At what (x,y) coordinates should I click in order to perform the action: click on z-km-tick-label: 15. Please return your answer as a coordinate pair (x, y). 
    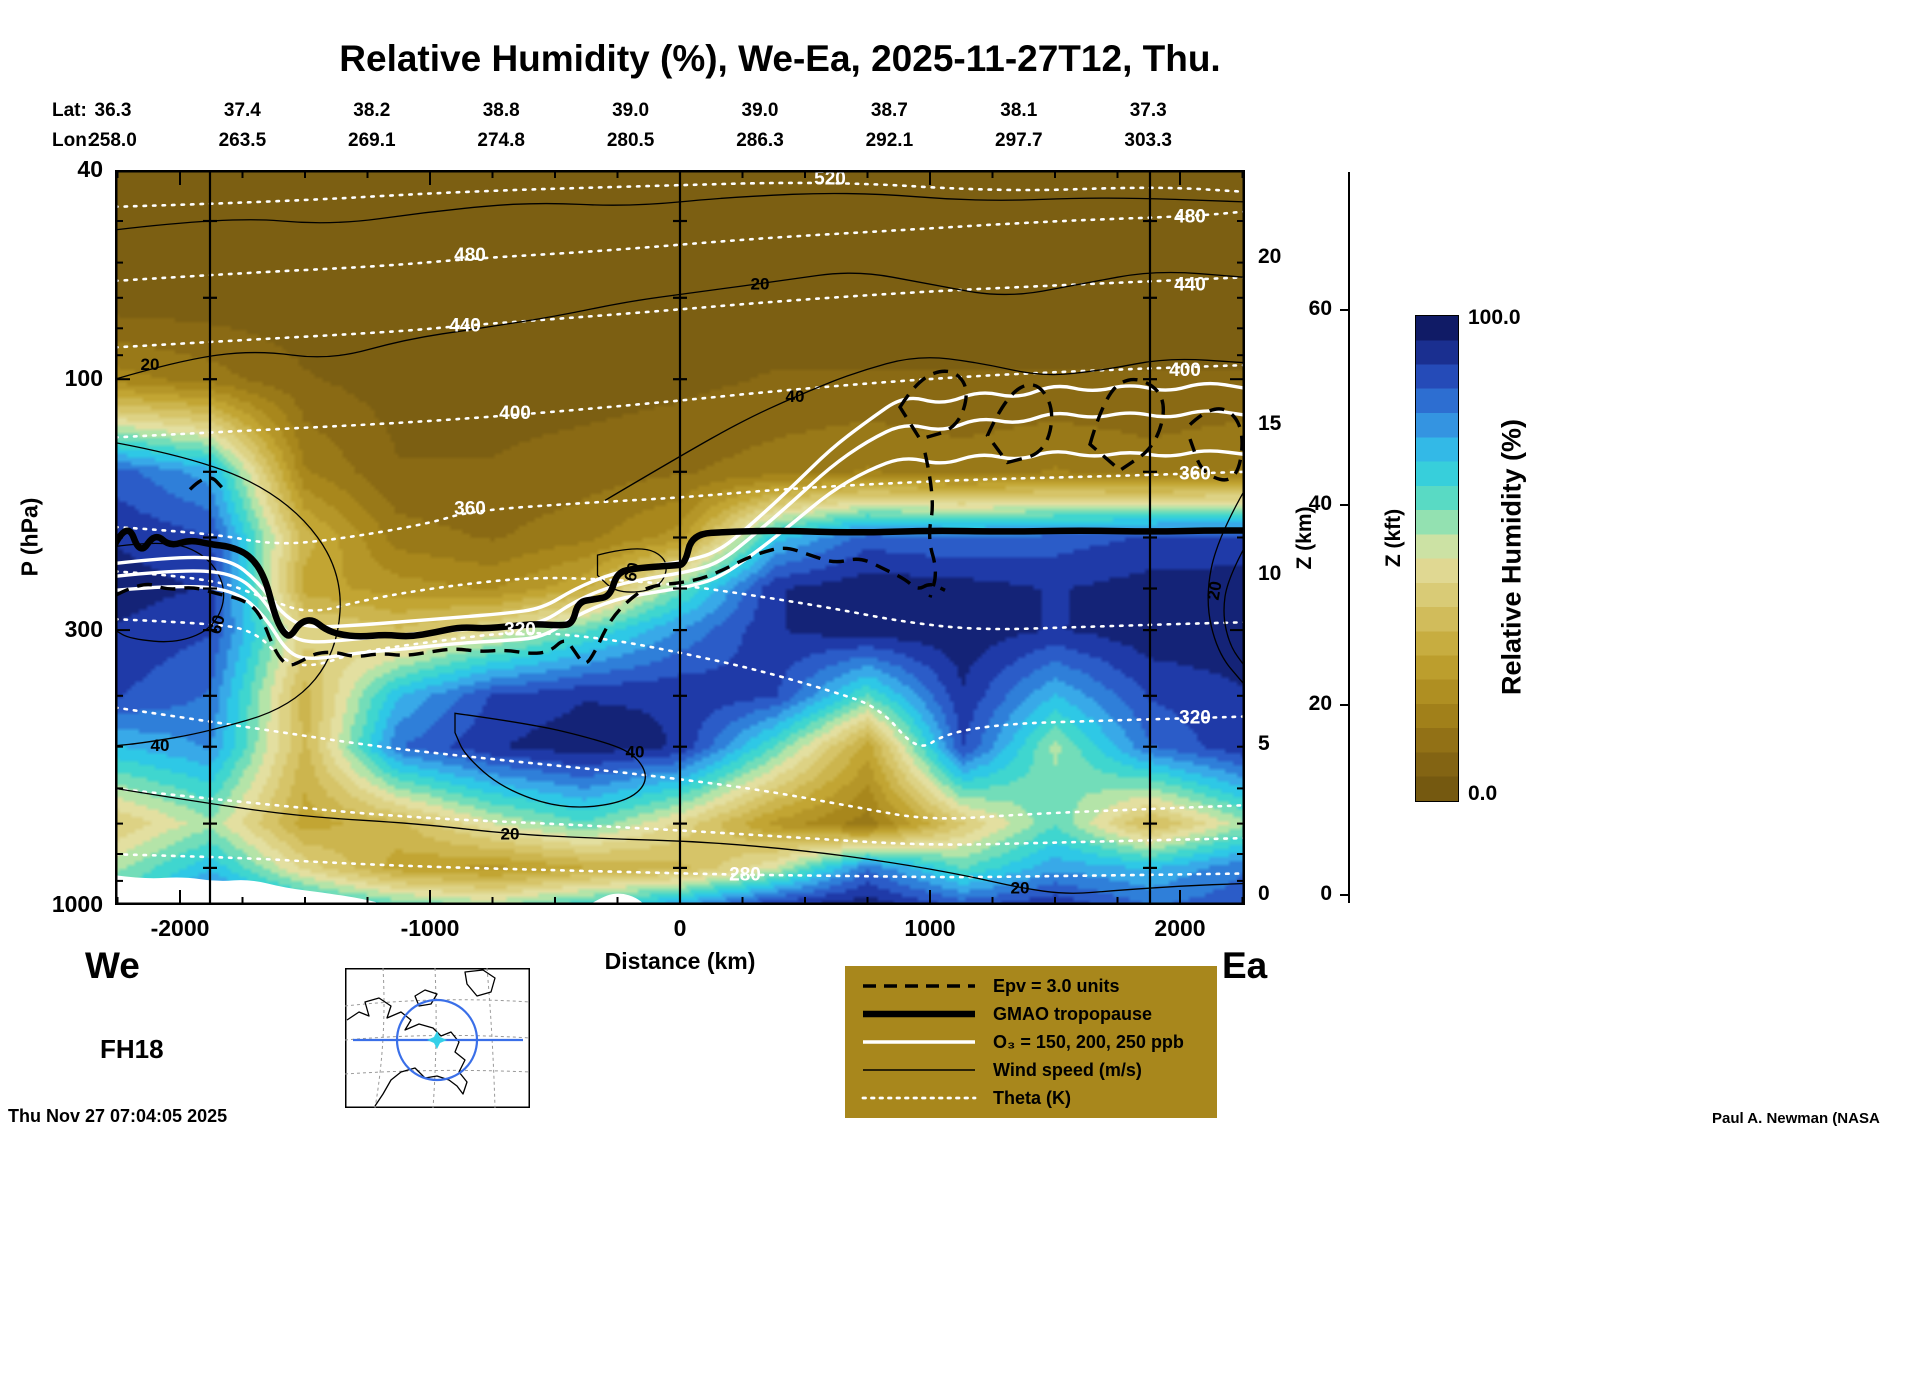
    Looking at the image, I should click on (1270, 423).